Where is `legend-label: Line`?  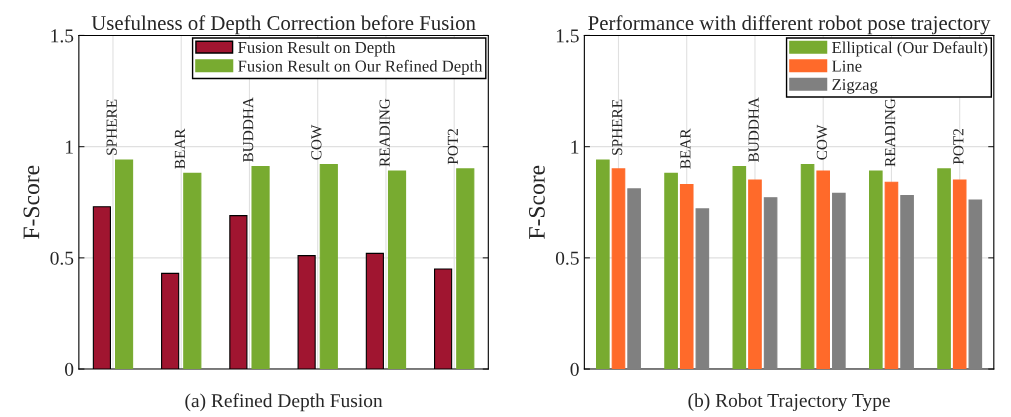
legend-label: Line is located at coordinates (847, 66).